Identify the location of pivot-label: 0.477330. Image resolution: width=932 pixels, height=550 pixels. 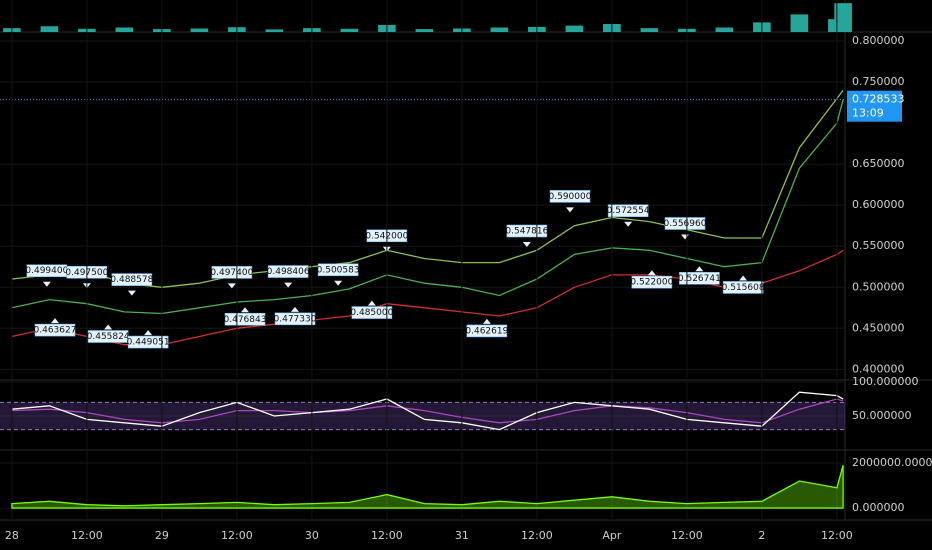
(295, 319).